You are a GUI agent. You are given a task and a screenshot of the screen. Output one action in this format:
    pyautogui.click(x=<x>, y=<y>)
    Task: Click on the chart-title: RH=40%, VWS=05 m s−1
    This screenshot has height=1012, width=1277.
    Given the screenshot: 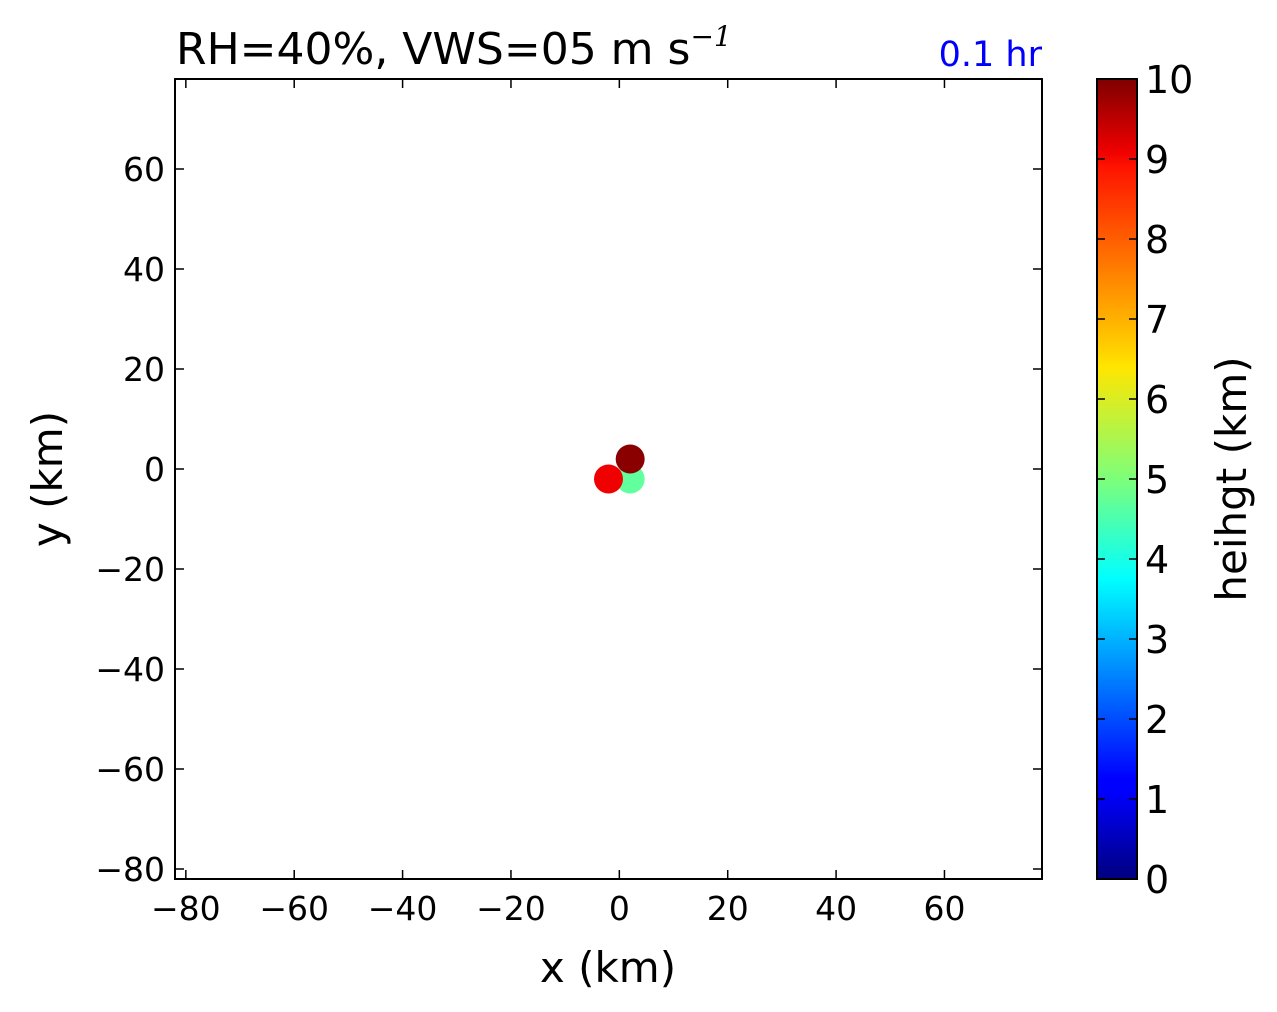 What is the action you would take?
    pyautogui.click(x=454, y=47)
    